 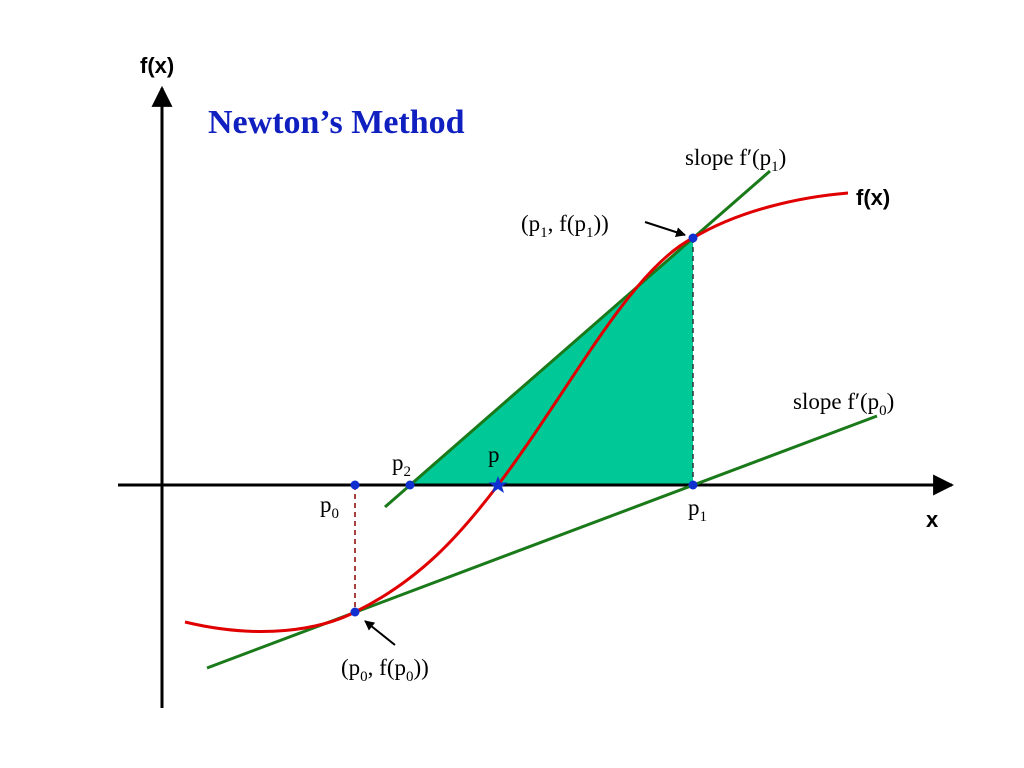 I want to click on point-p0-label: (p0, f(p0)), so click(x=385, y=670).